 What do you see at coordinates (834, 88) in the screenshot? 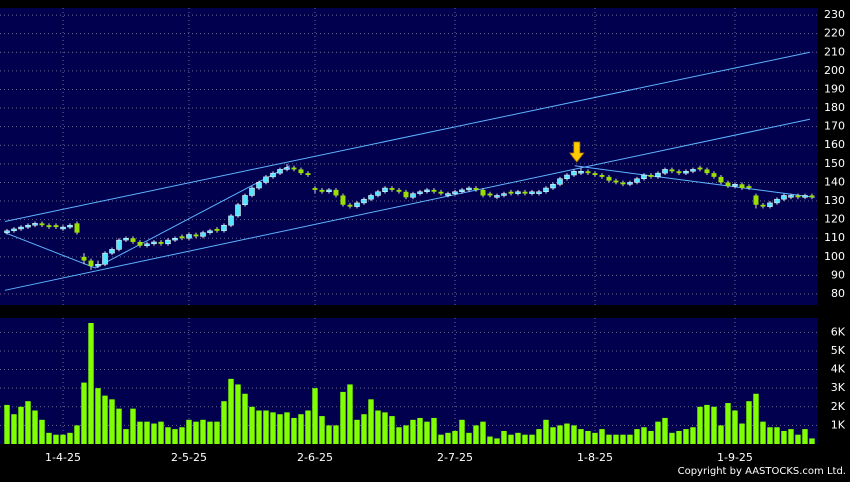
I see `y-tick-label: 190` at bounding box center [834, 88].